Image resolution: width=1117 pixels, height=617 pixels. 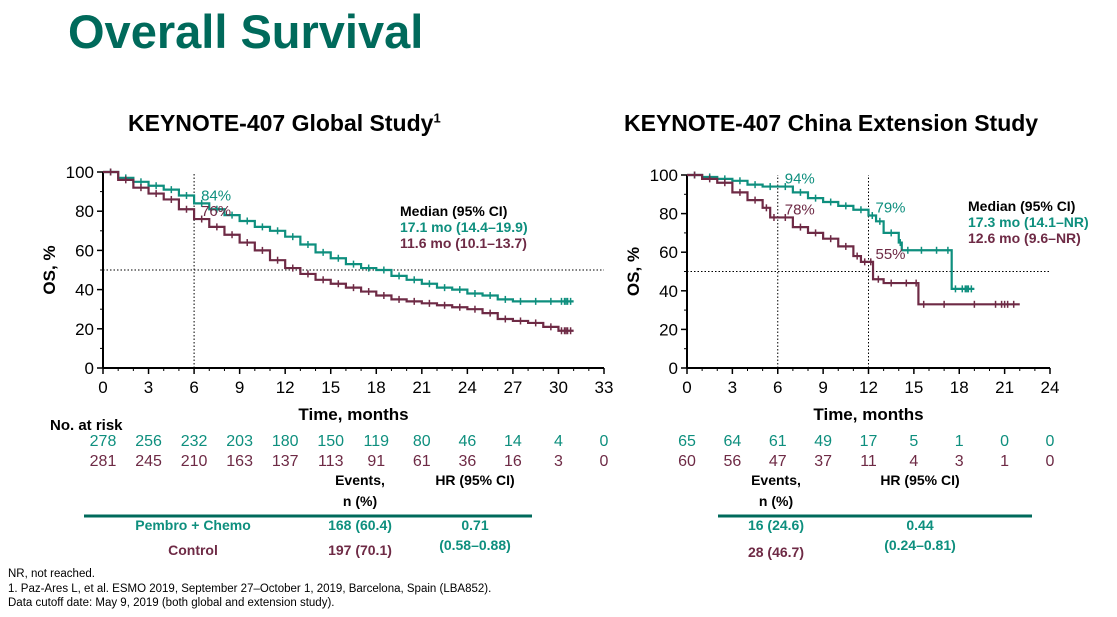 I want to click on global-events-value: 168 (60.4), so click(x=360, y=525).